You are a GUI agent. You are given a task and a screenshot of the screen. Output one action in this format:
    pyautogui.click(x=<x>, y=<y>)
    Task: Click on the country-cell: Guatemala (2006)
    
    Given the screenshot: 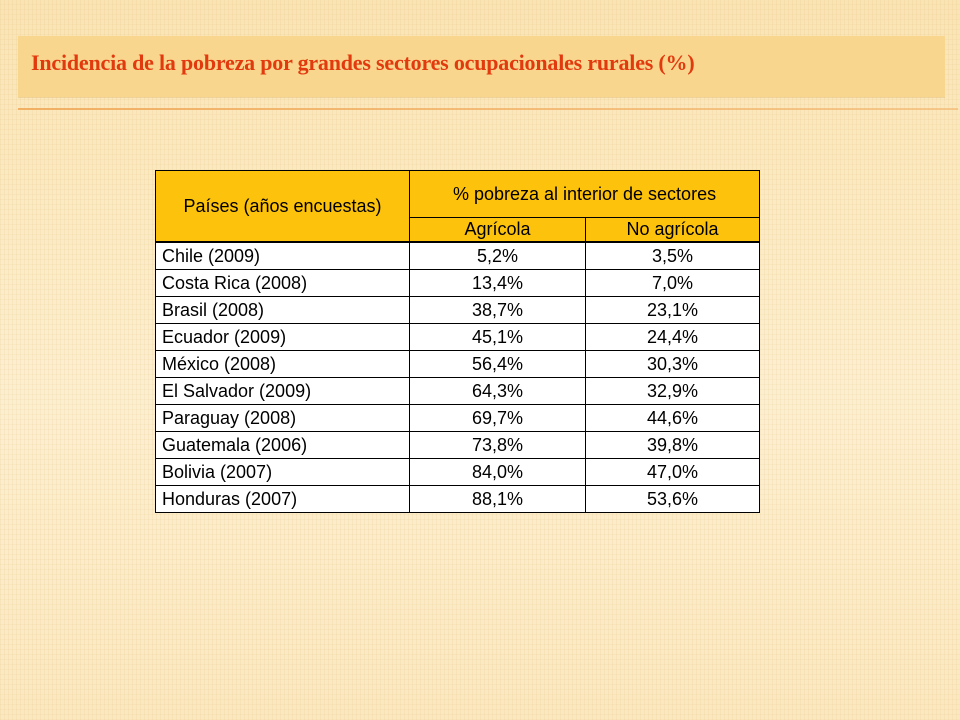 What is the action you would take?
    pyautogui.click(x=282, y=445)
    